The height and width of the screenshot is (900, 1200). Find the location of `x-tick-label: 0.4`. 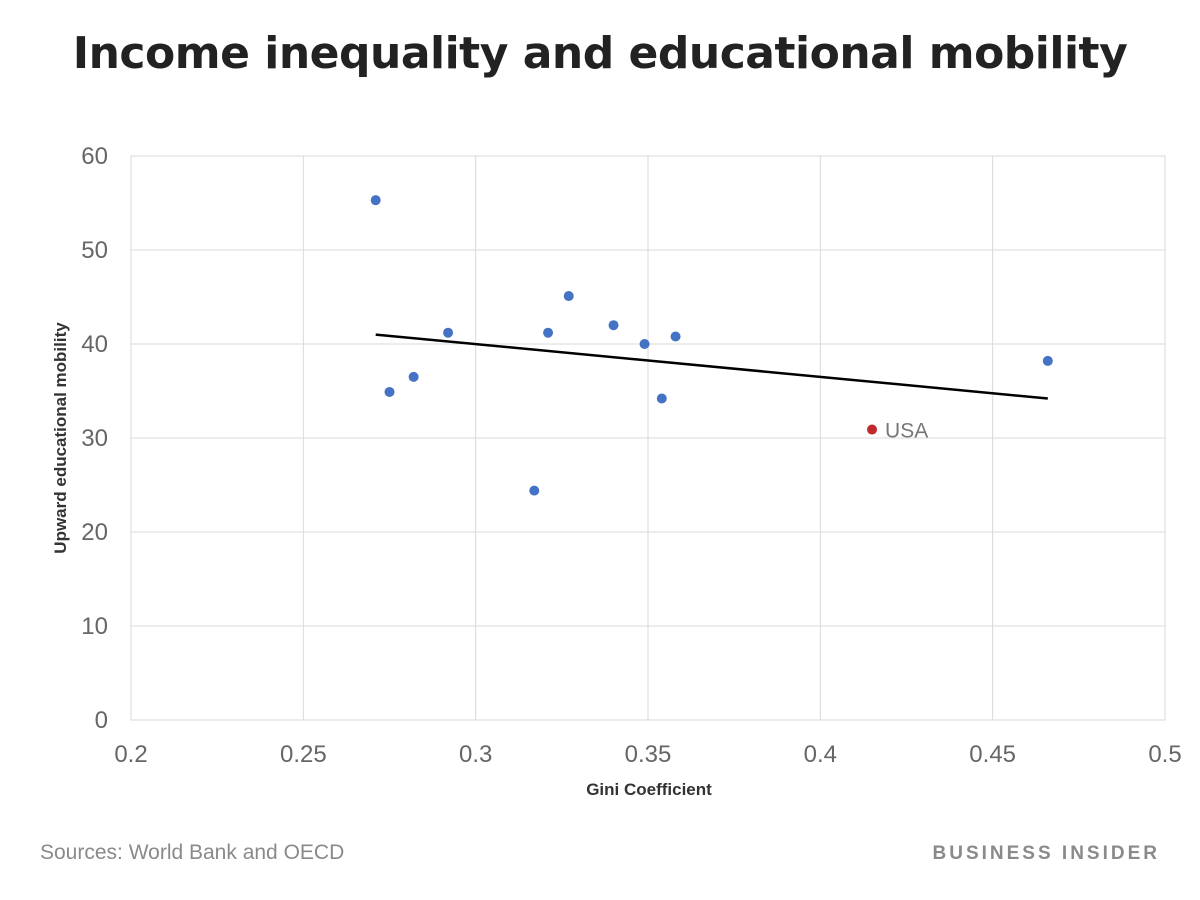

x-tick-label: 0.4 is located at coordinates (820, 754).